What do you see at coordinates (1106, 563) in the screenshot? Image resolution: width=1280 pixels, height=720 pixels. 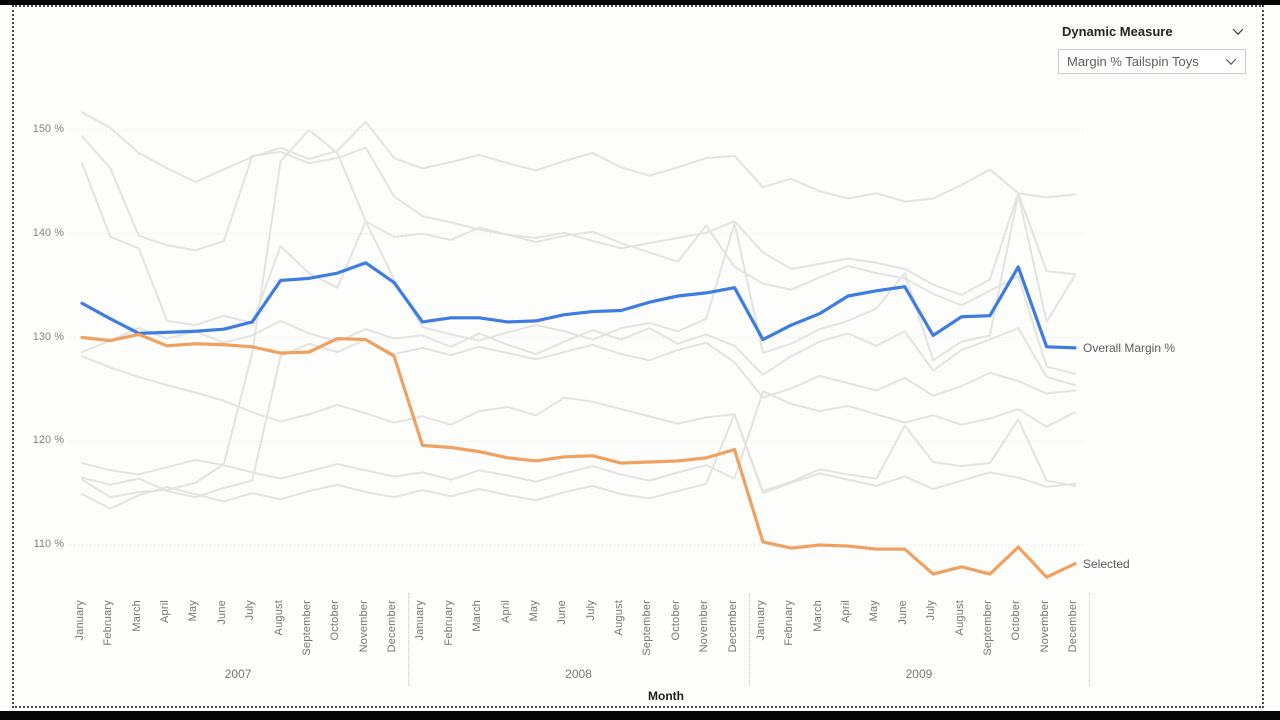 I see `series-end-label: Selected` at bounding box center [1106, 563].